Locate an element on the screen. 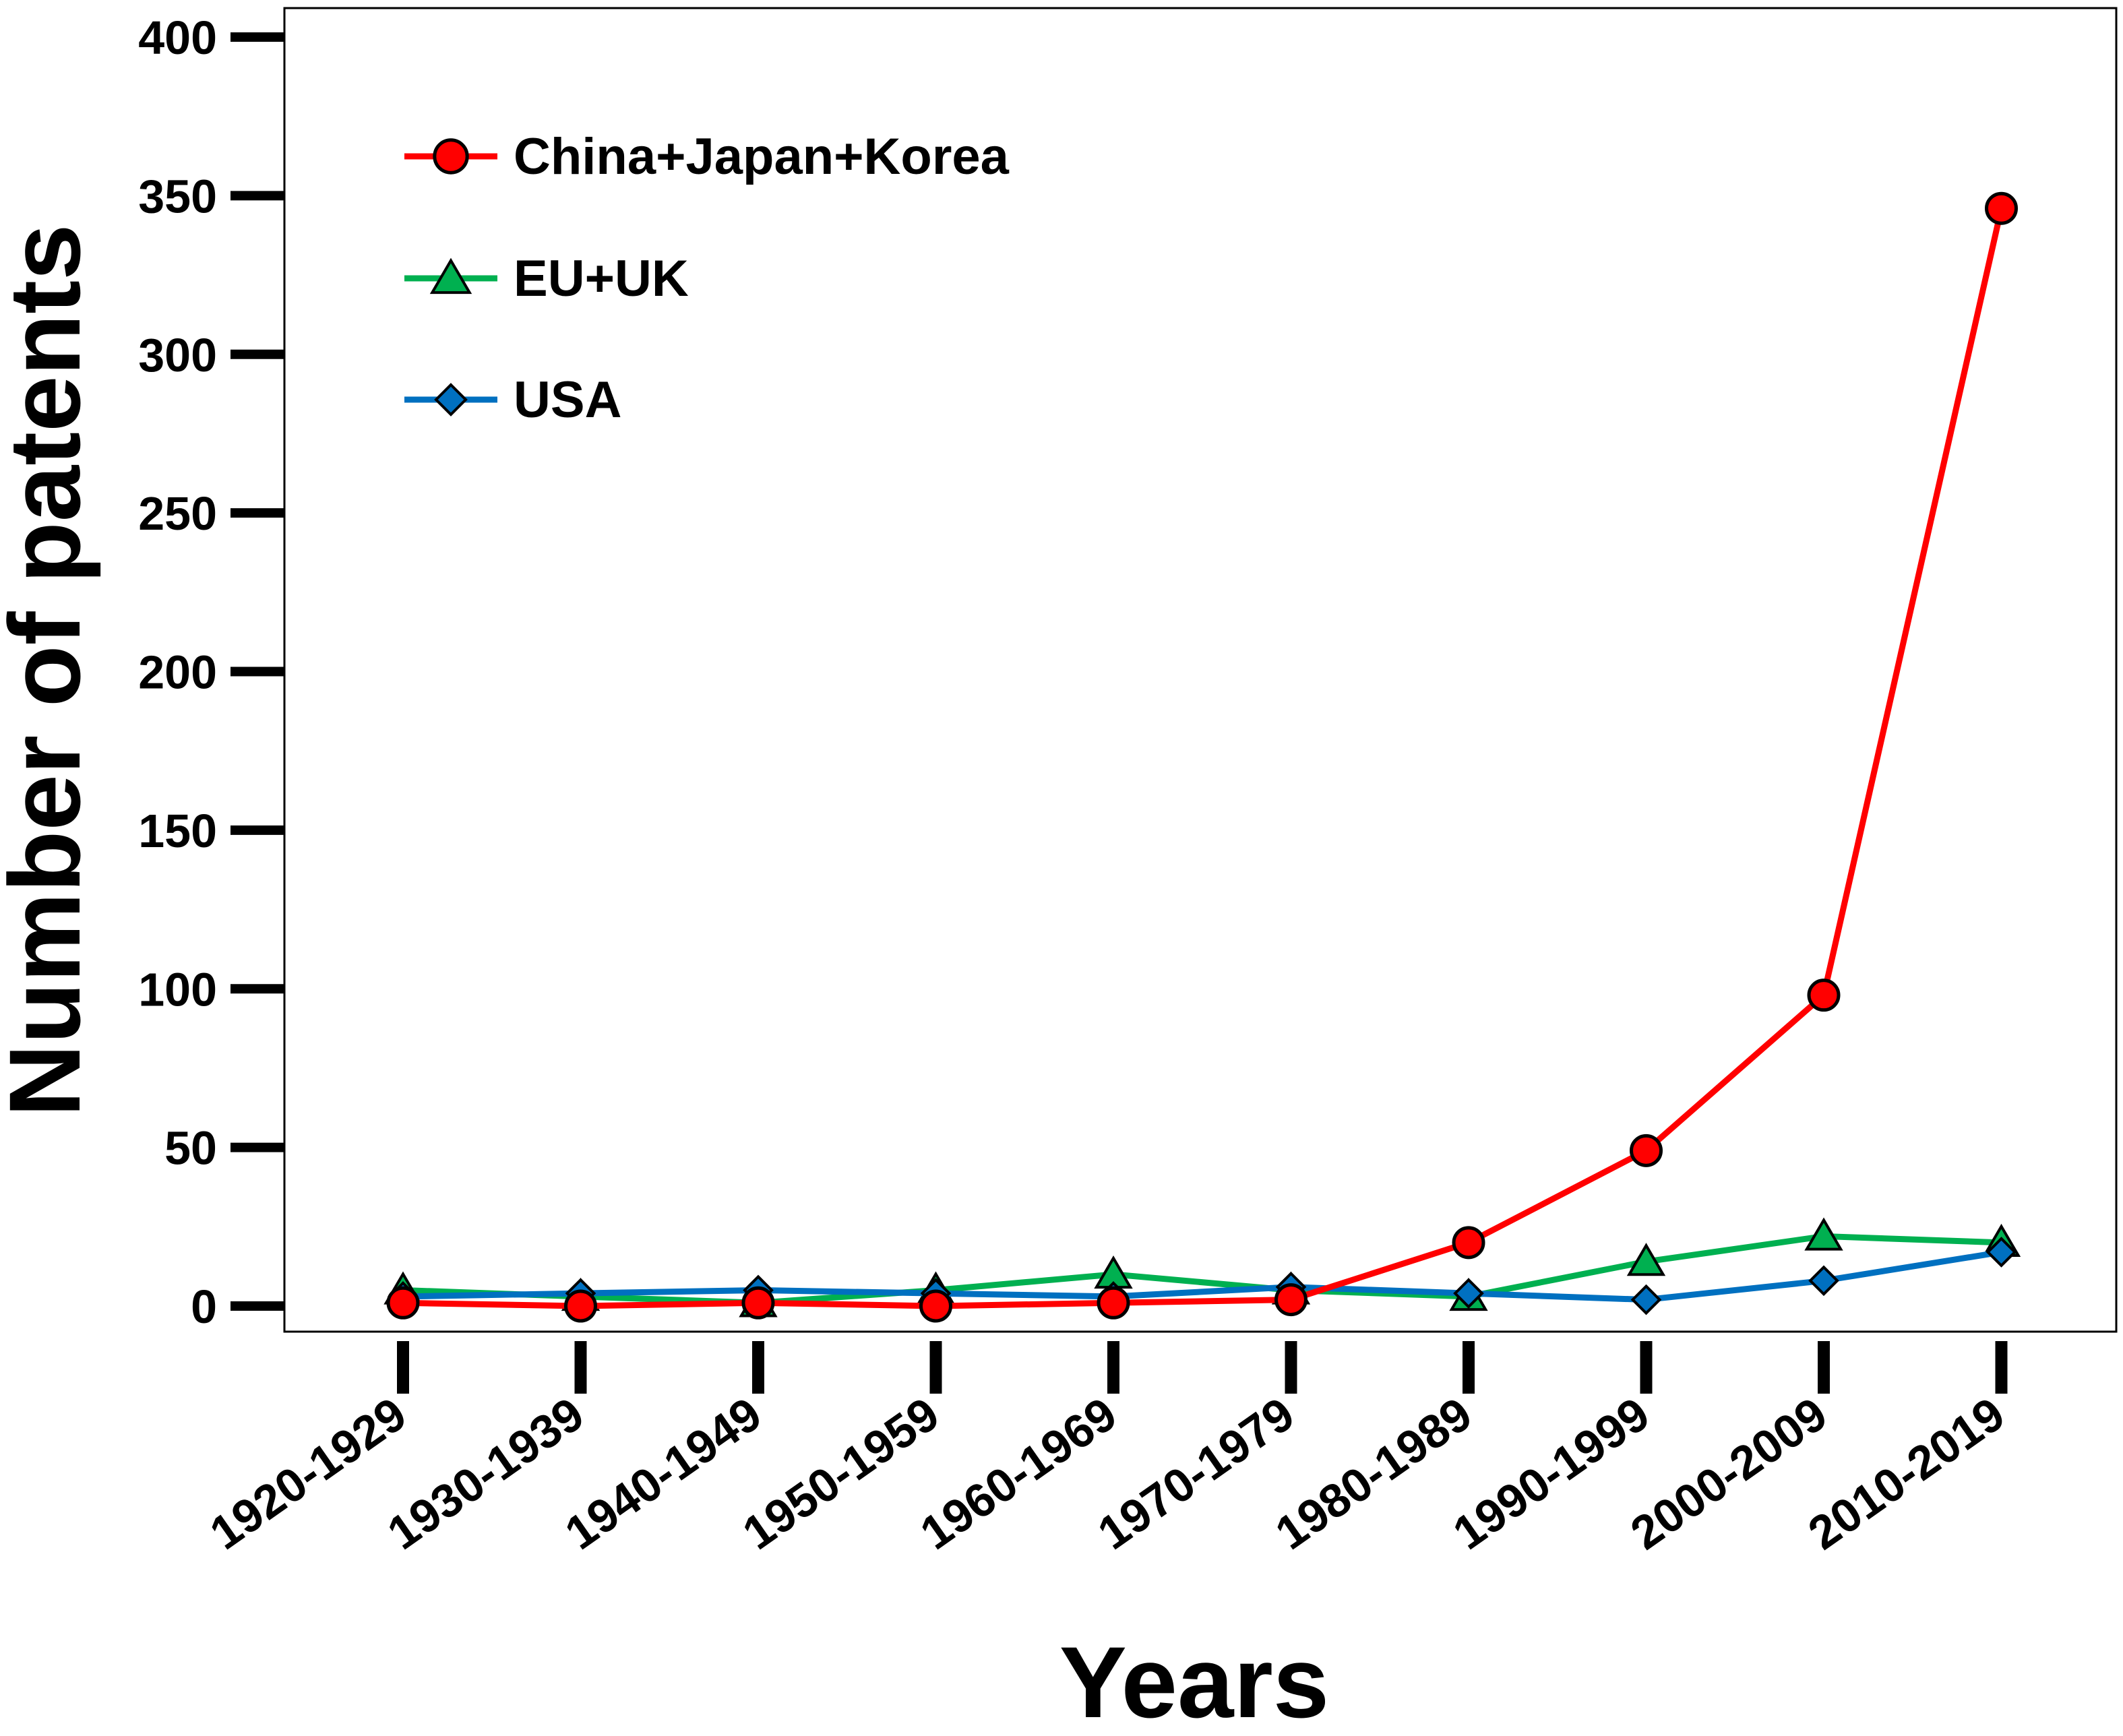 Image resolution: width=2123 pixels, height=1736 pixels. y-tick-label: 150 is located at coordinates (178, 831).